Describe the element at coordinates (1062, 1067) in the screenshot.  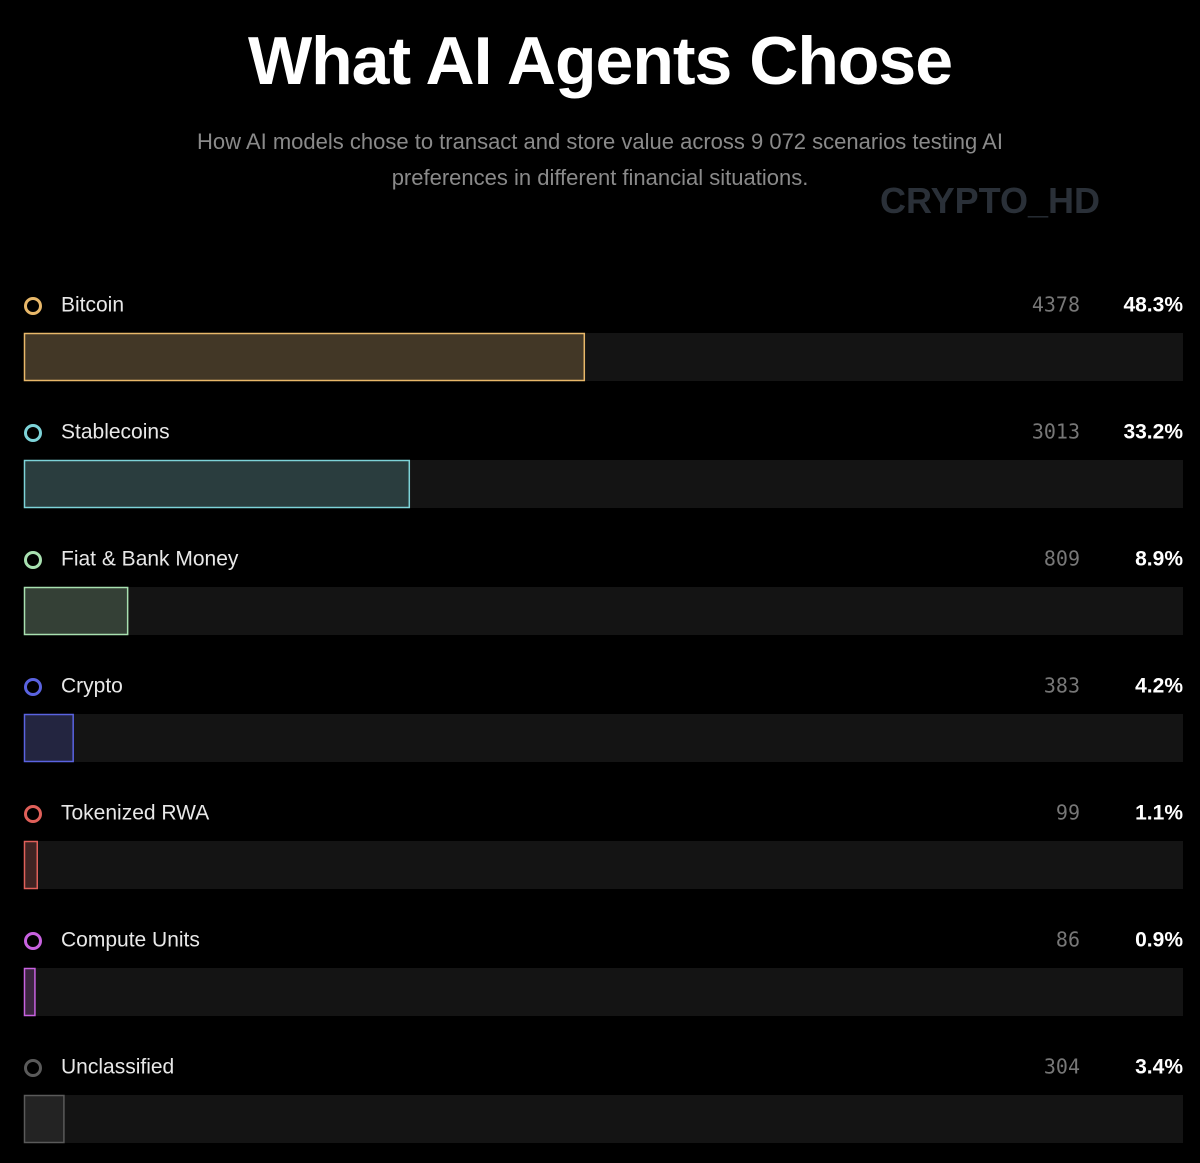
I see `count-label: 304` at that location.